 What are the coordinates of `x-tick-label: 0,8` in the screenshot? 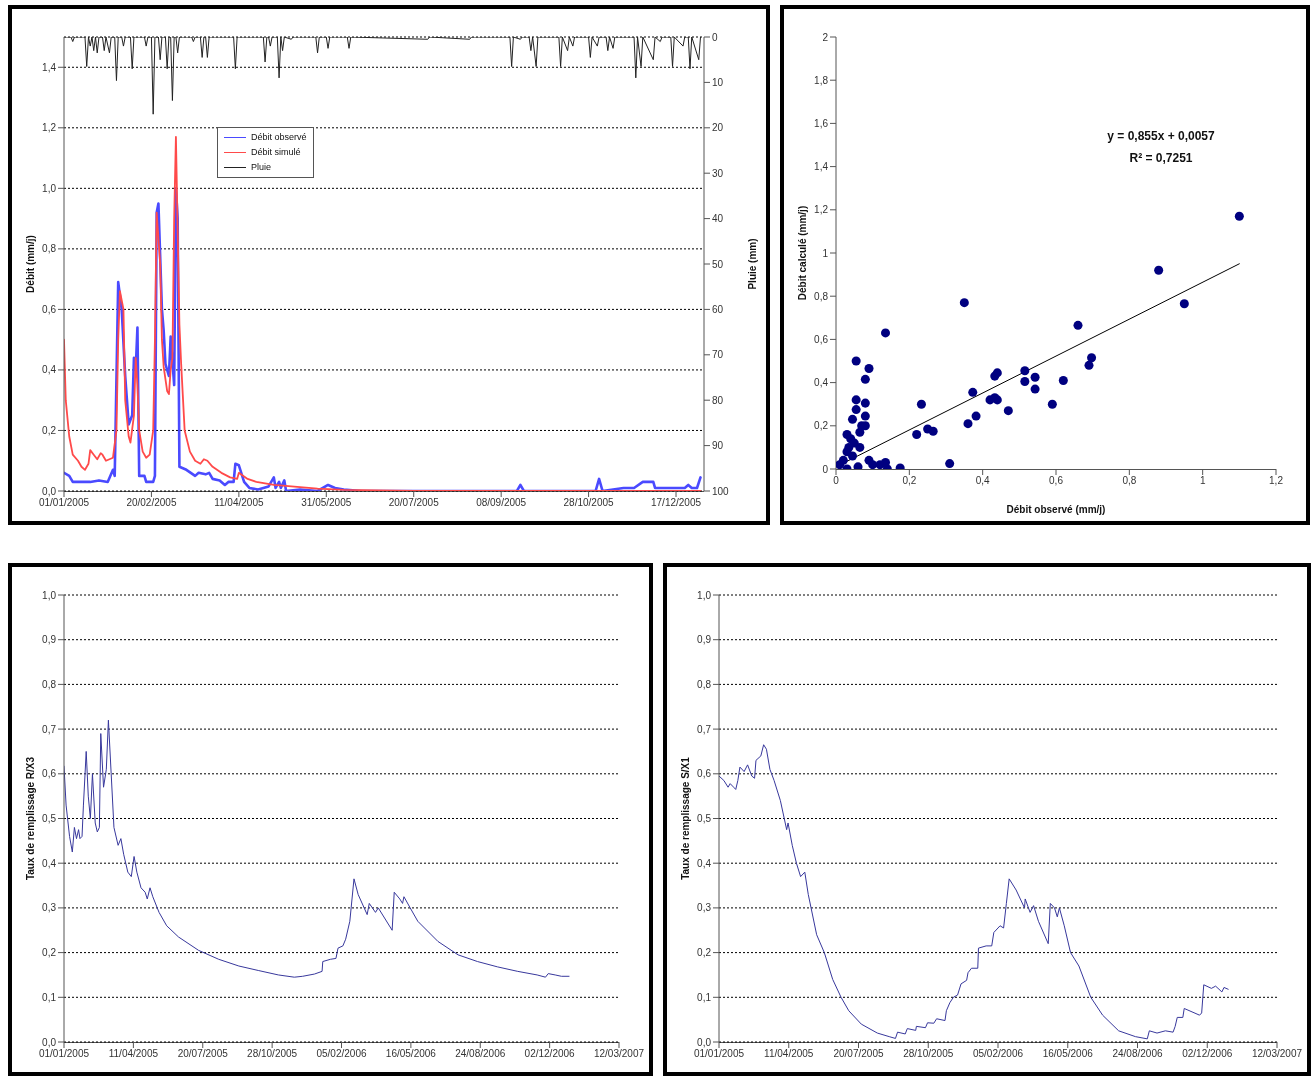 It's located at (1129, 481).